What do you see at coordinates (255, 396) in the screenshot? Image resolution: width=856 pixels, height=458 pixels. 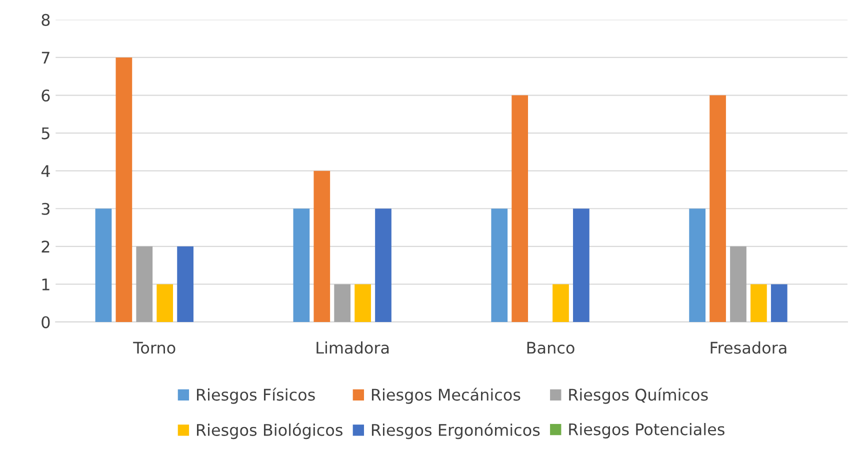 I see `legend-label: Riesgos Físicos` at bounding box center [255, 396].